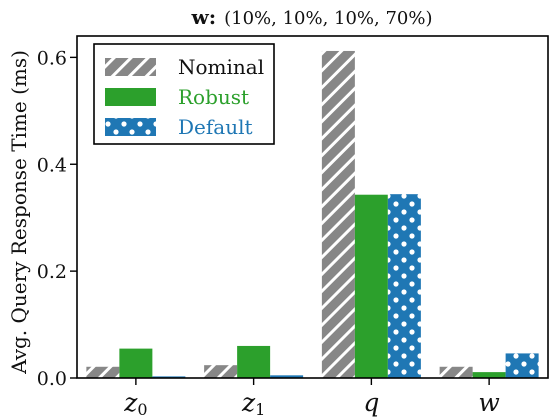  What do you see at coordinates (57, 218) in the screenshot?
I see `y-ticks: 0.0 0.2 0.4 0.6` at bounding box center [57, 218].